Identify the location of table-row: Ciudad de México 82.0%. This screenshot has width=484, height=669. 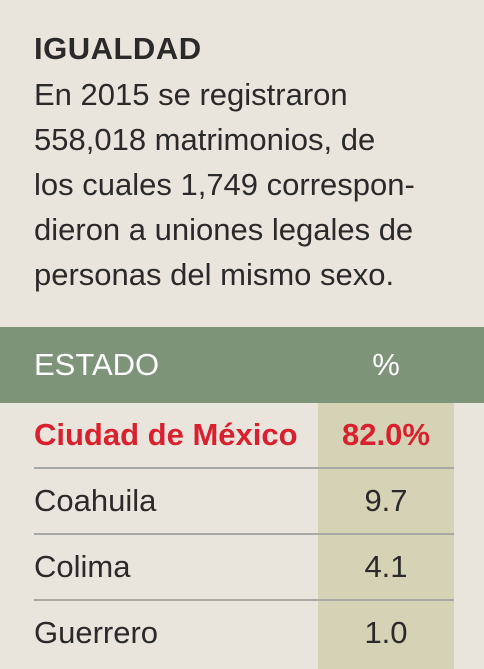
(244, 436).